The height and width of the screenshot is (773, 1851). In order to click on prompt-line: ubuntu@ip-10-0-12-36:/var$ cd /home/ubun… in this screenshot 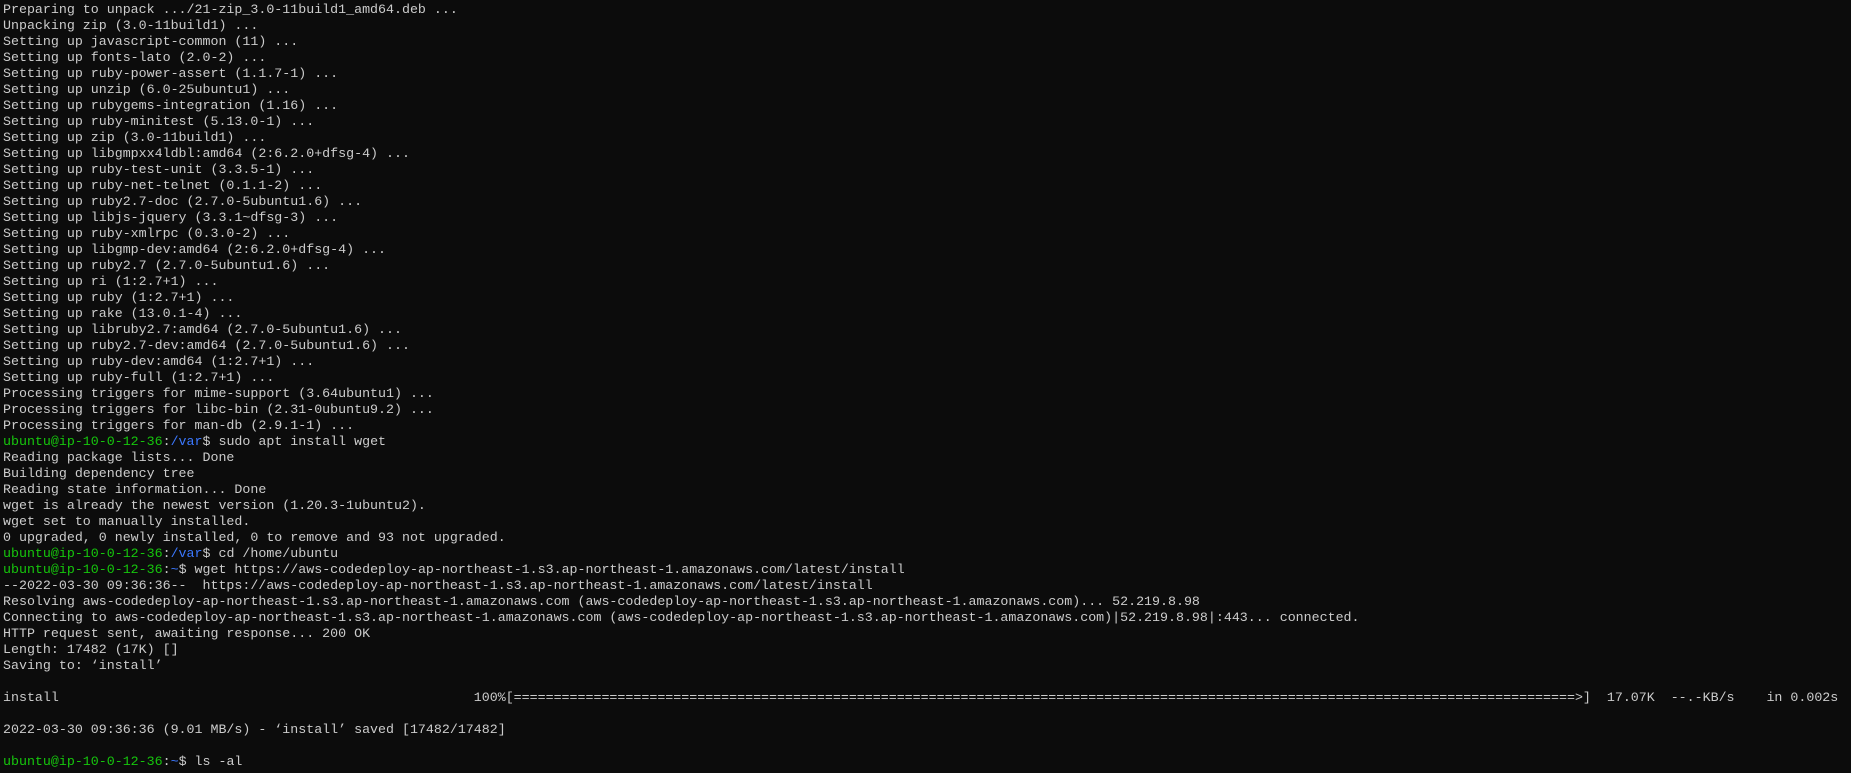, I will do `click(925, 554)`.